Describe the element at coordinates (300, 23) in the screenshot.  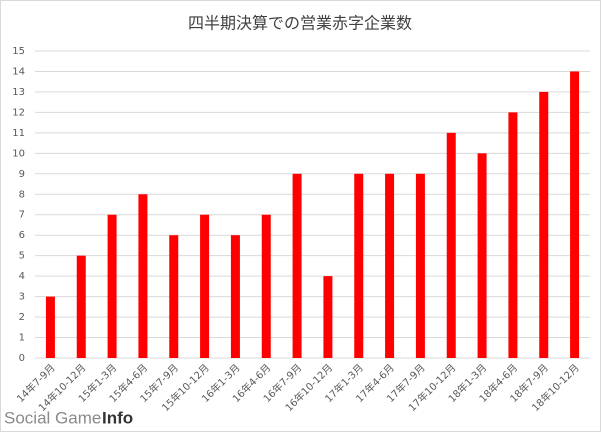
I see `chart-title: 四半期決算での営業赤字企業数` at that location.